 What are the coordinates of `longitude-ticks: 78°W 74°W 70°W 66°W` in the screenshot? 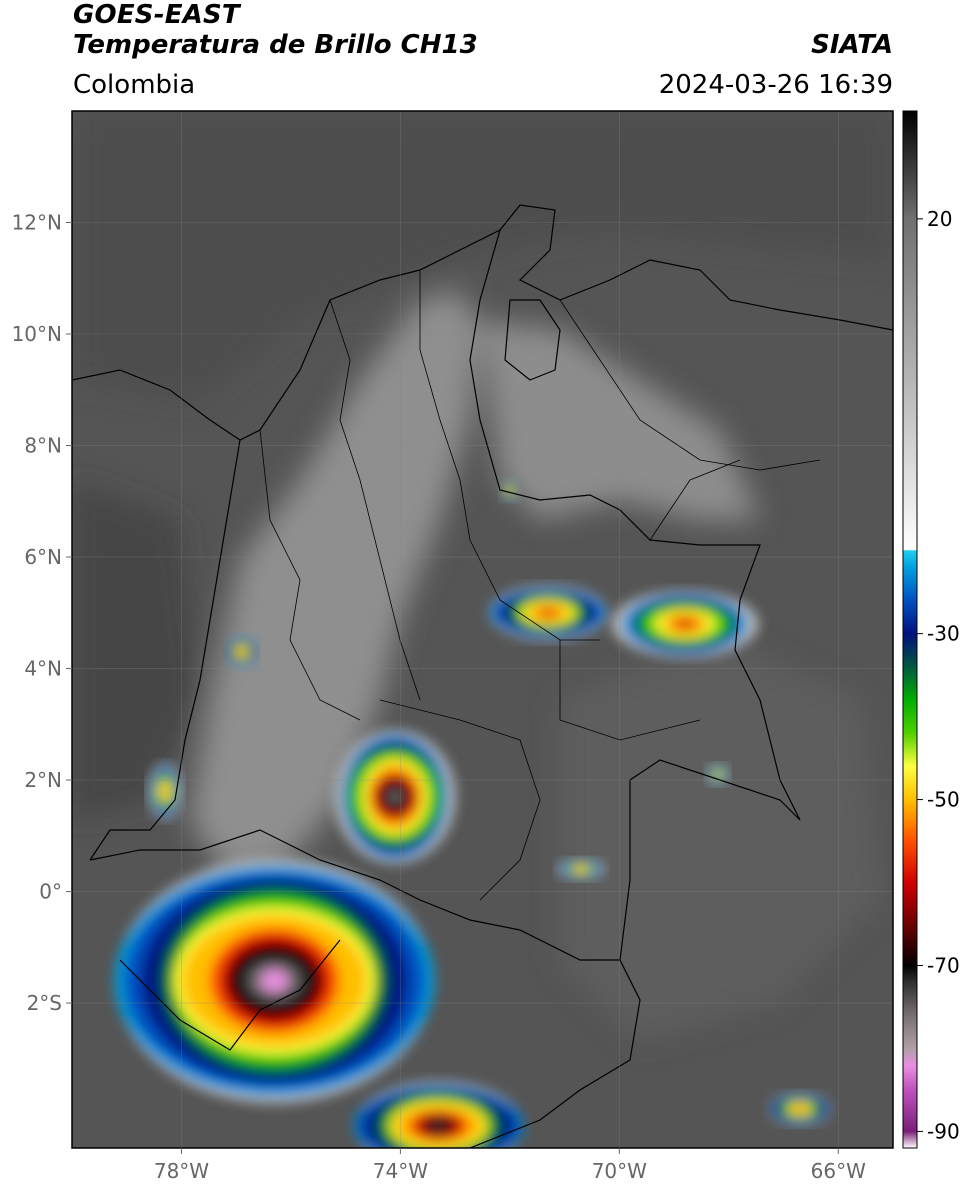 It's located at (510, 1165).